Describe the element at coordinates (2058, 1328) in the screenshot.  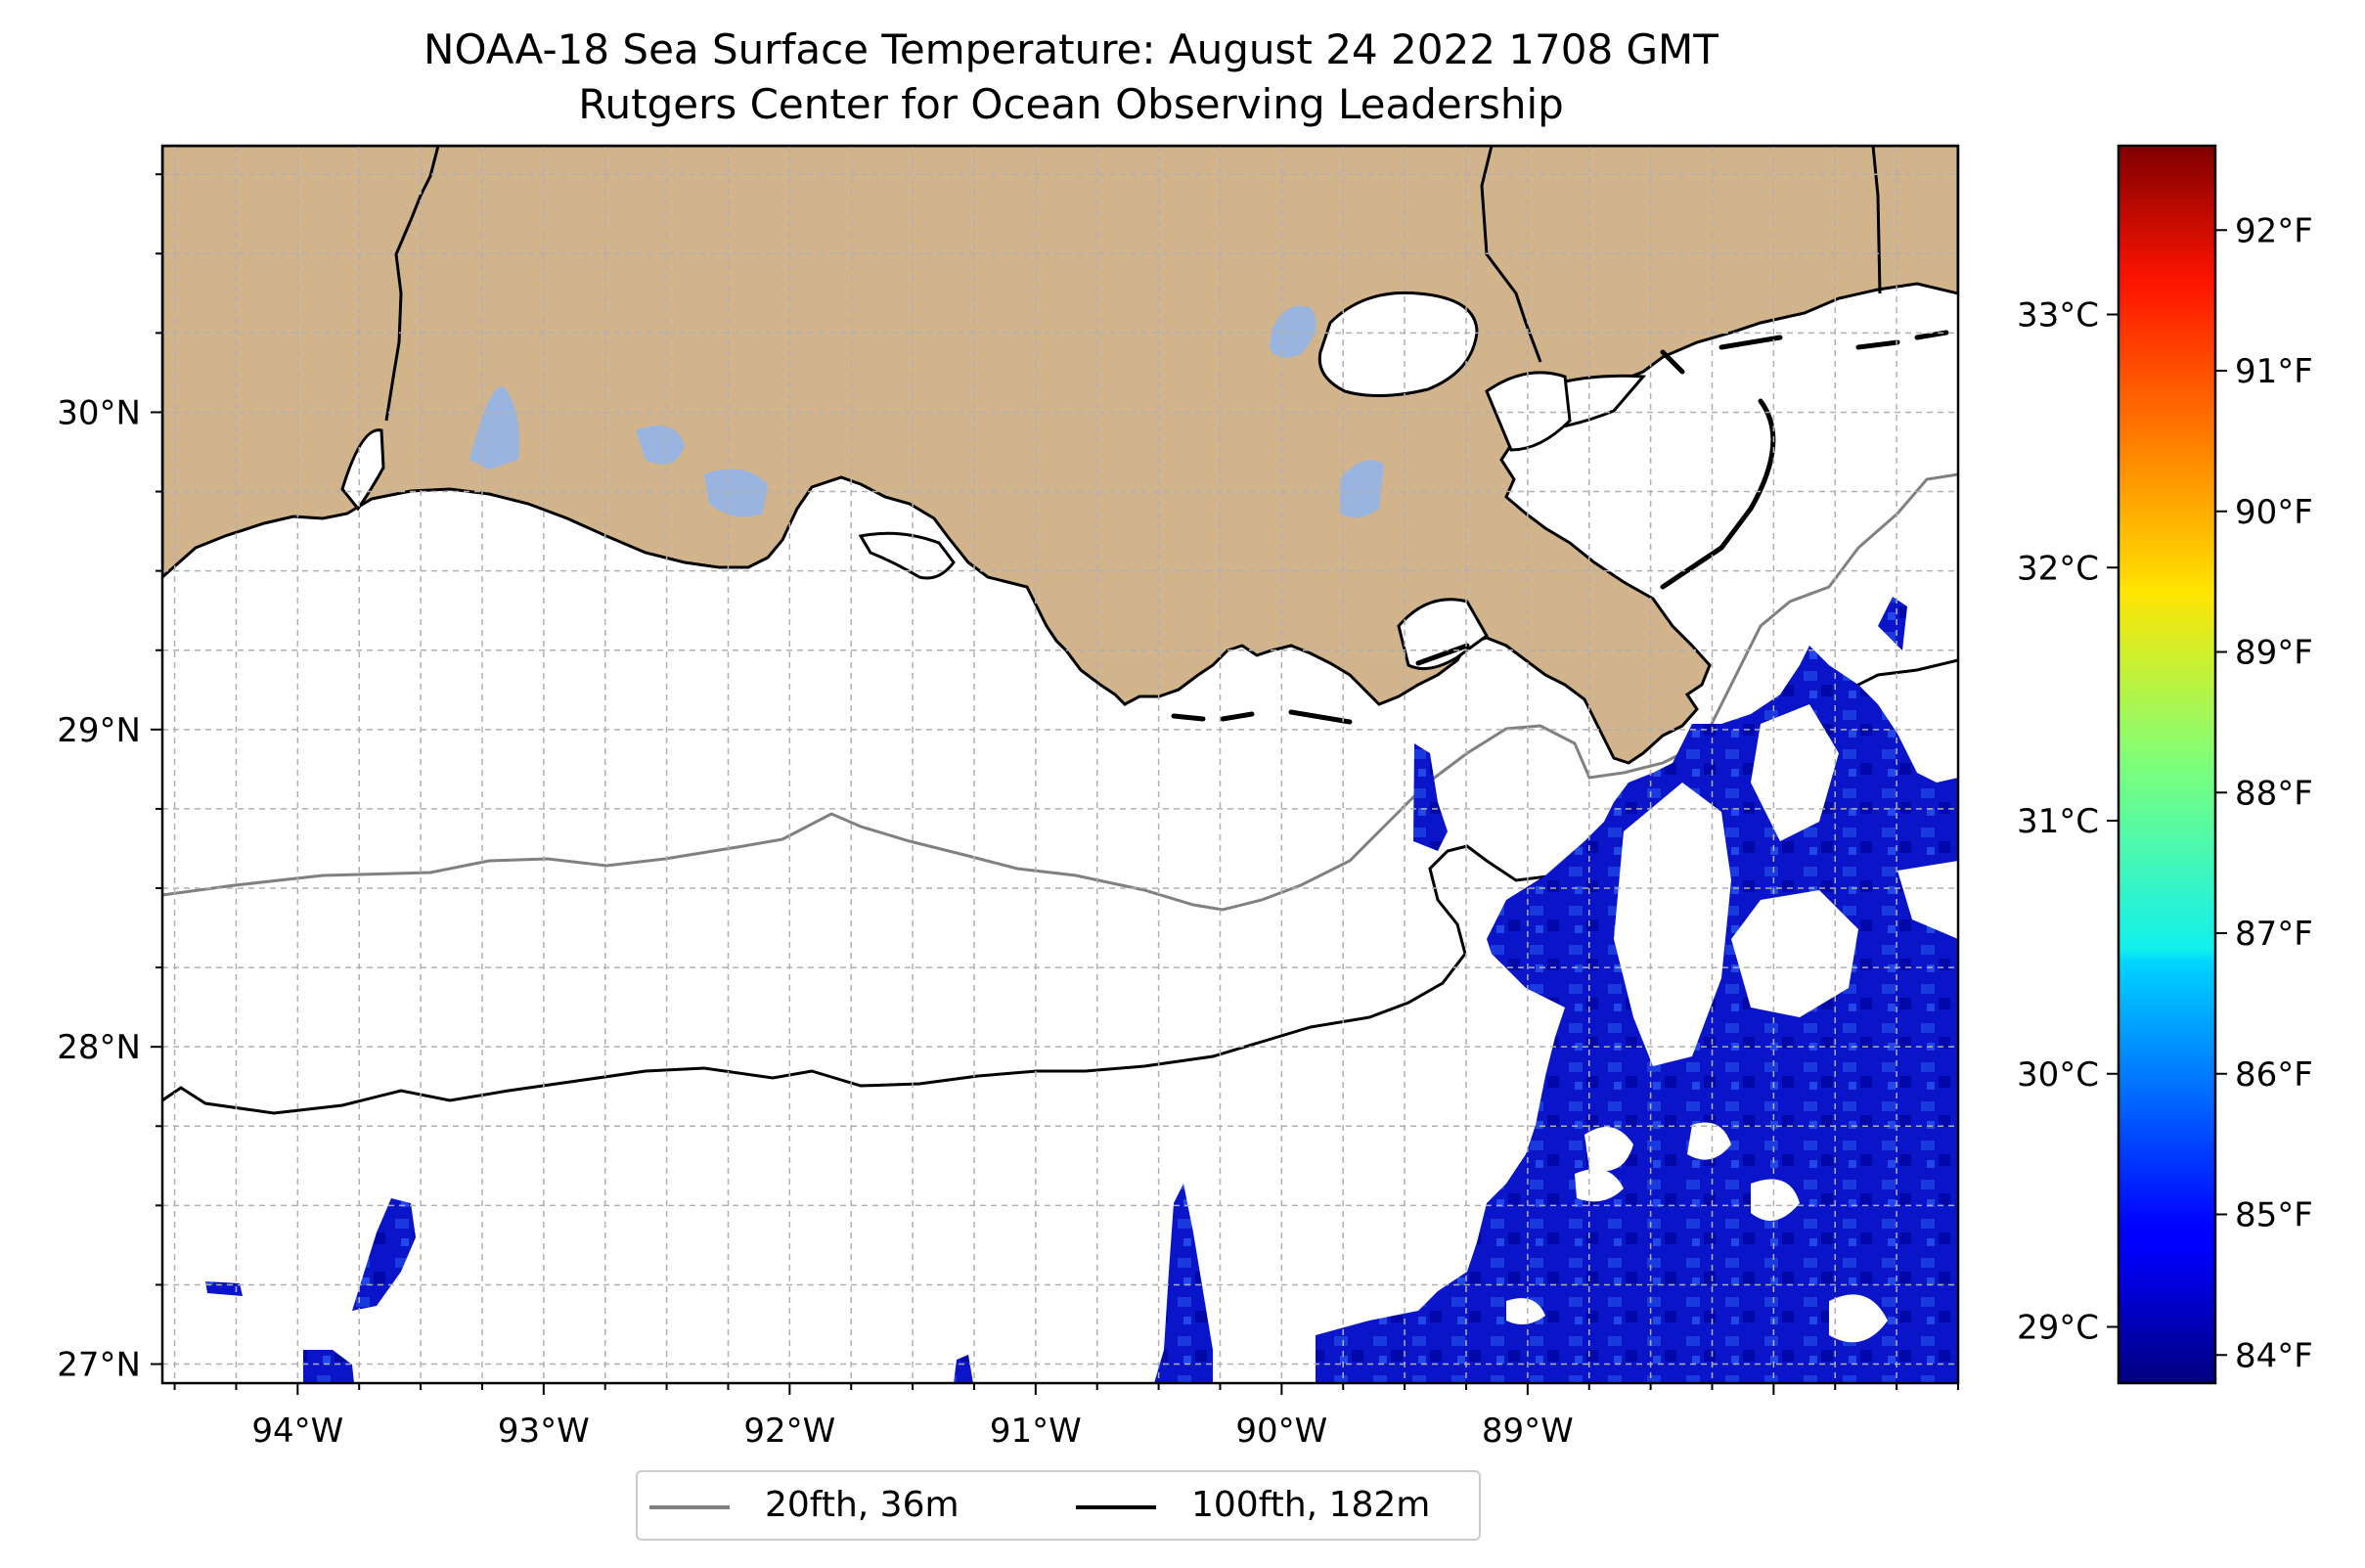
I see `cb-label-c: 29°C` at that location.